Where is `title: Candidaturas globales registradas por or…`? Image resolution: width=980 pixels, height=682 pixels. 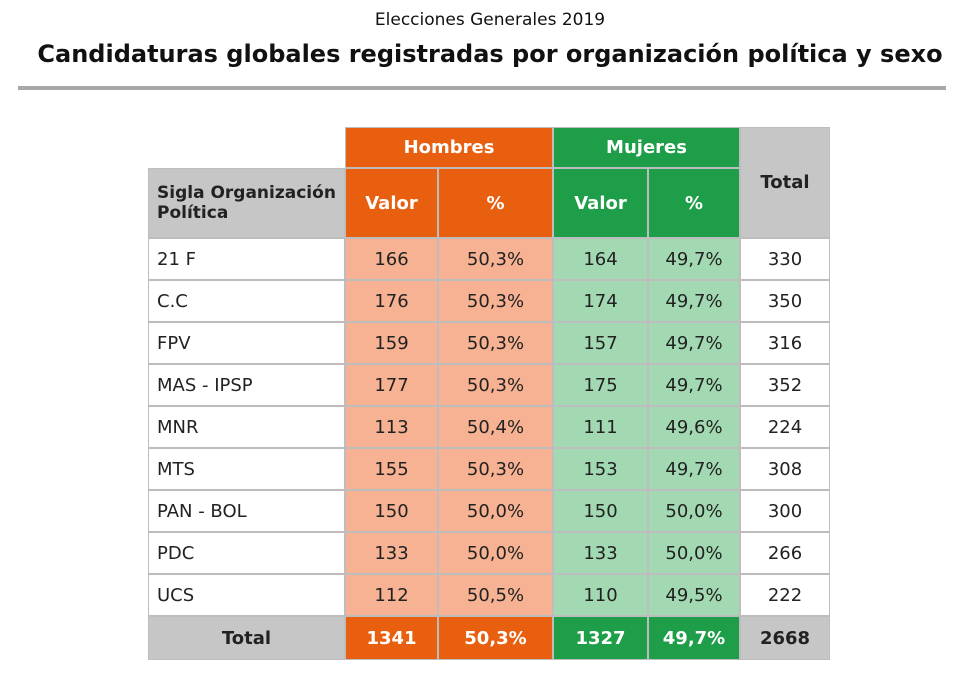
title: Candidaturas globales registradas por or… is located at coordinates (490, 54).